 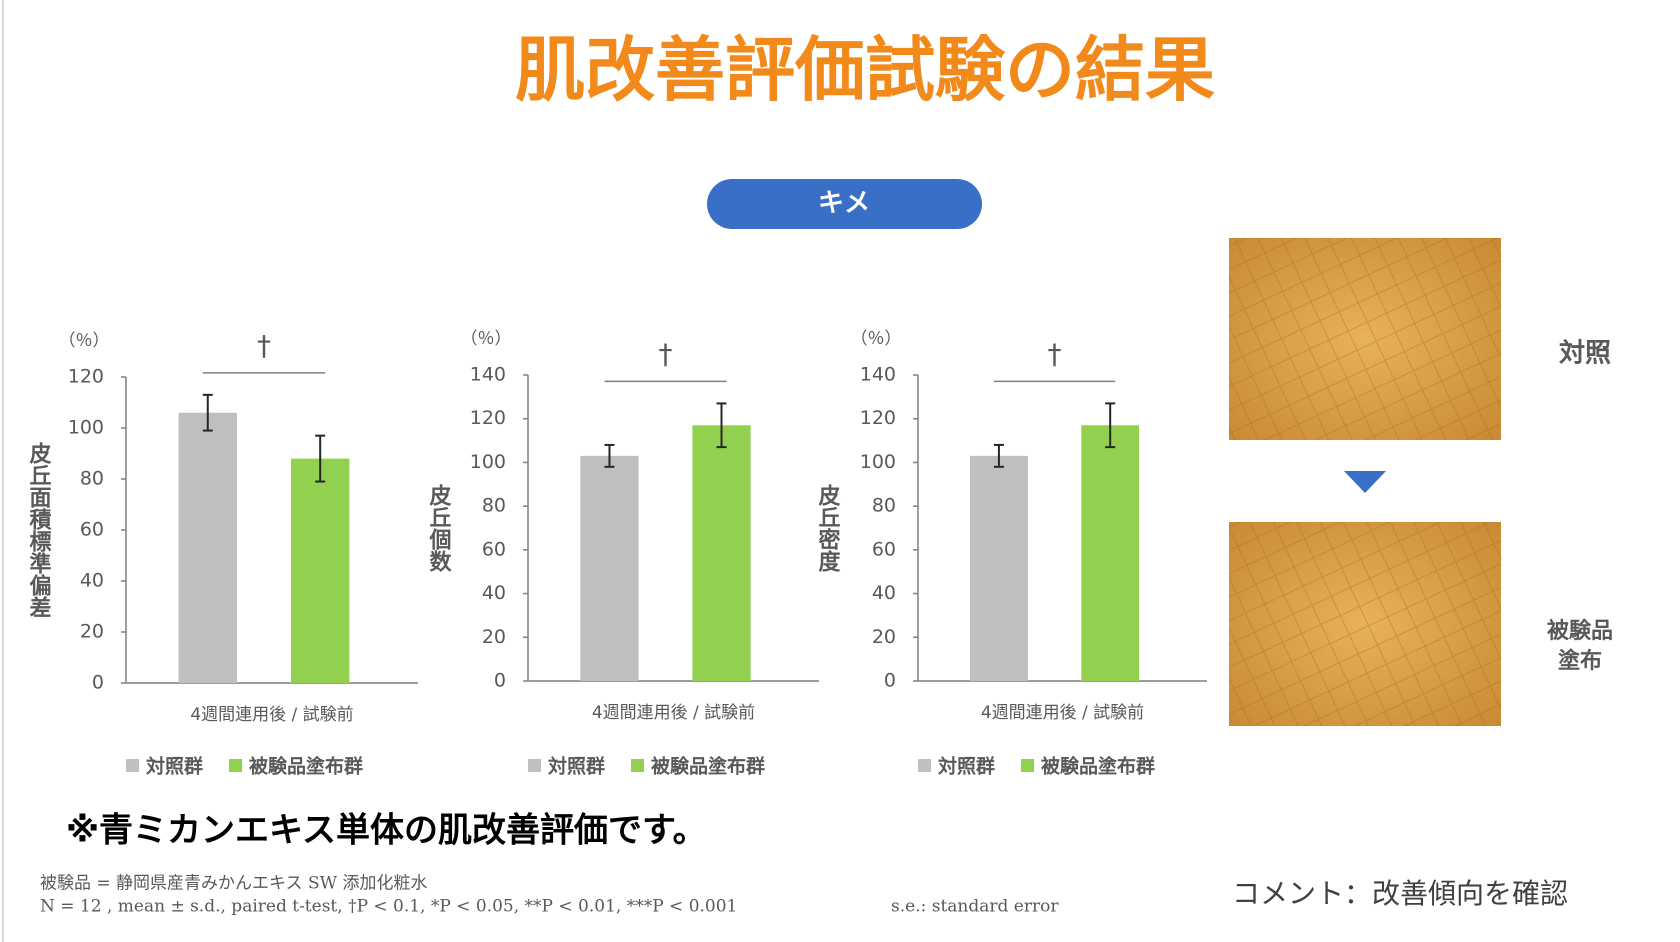 I want to click on section-label: キメ, so click(x=844, y=204).